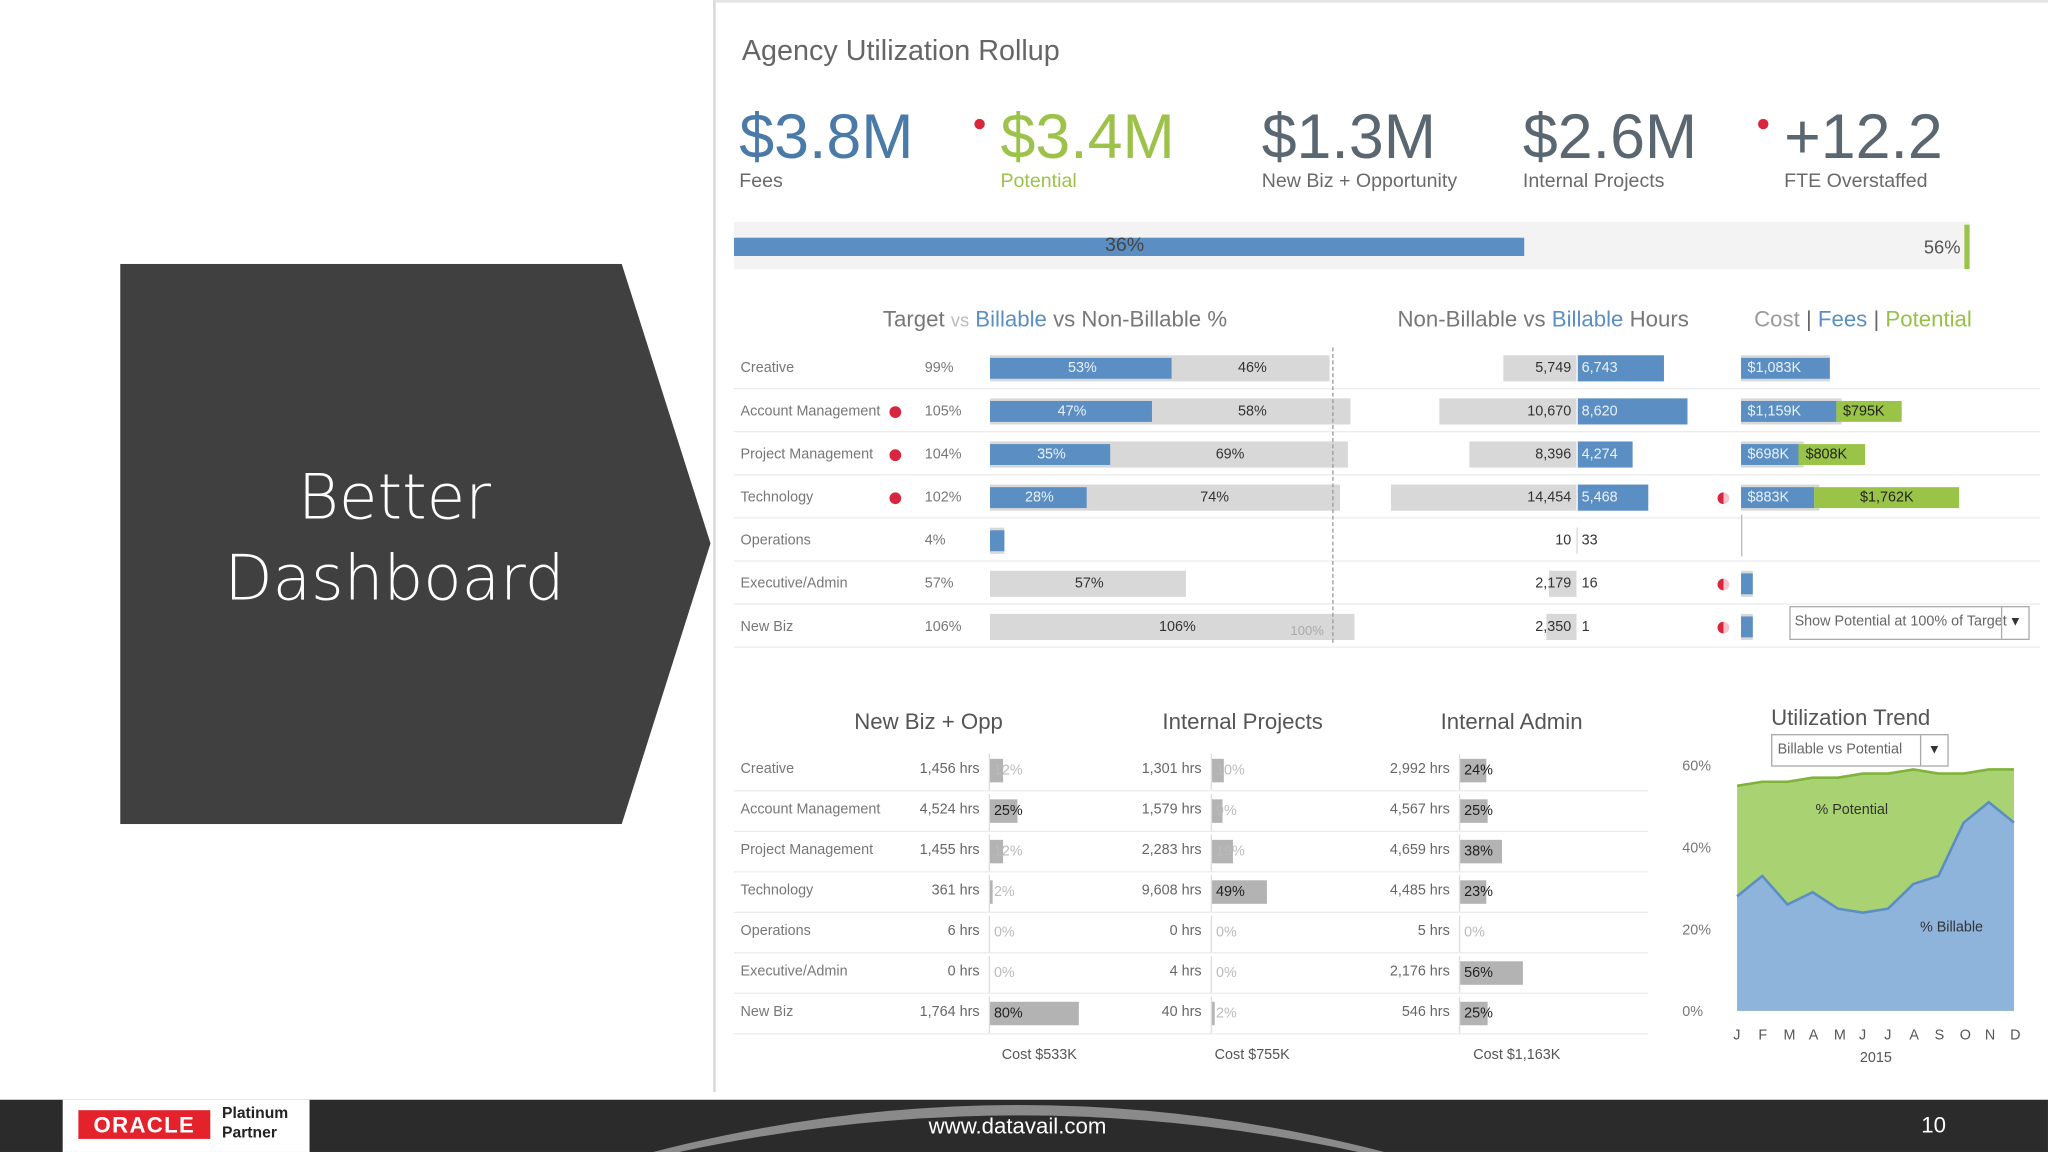 Image resolution: width=2048 pixels, height=1152 pixels. Describe the element at coordinates (1181, 1012) in the screenshot. I see `hours-value: 40 hrs` at that location.